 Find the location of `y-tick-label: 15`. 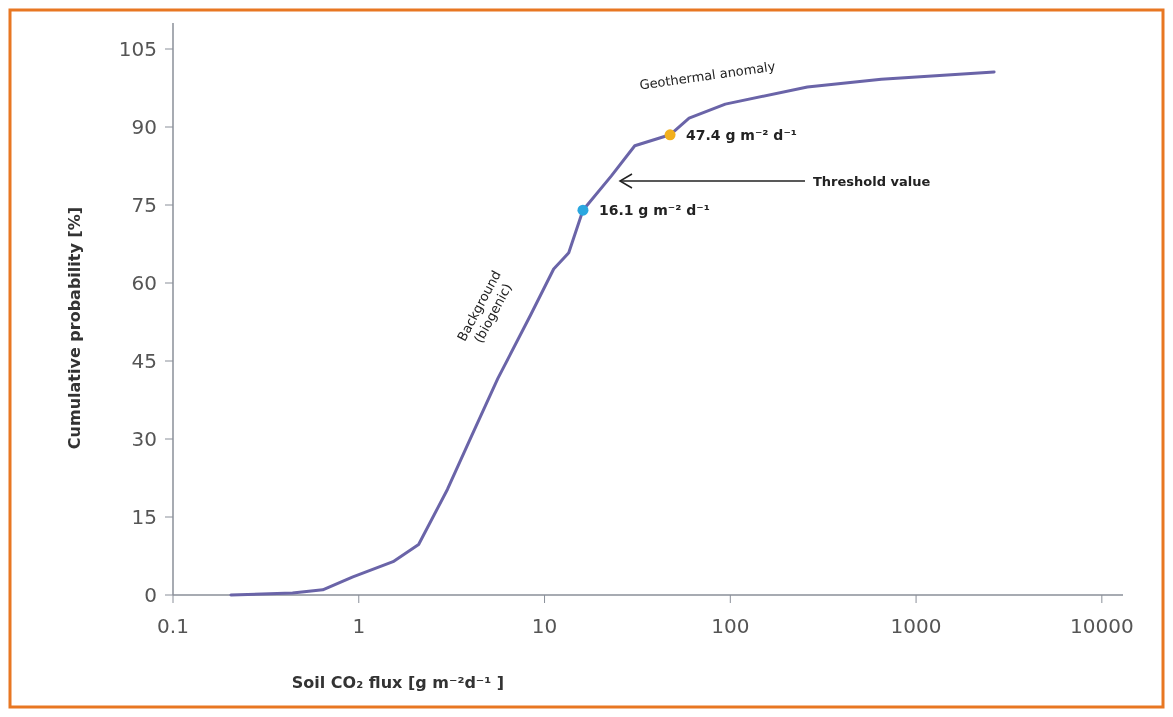

y-tick-label: 15 is located at coordinates (144, 517).